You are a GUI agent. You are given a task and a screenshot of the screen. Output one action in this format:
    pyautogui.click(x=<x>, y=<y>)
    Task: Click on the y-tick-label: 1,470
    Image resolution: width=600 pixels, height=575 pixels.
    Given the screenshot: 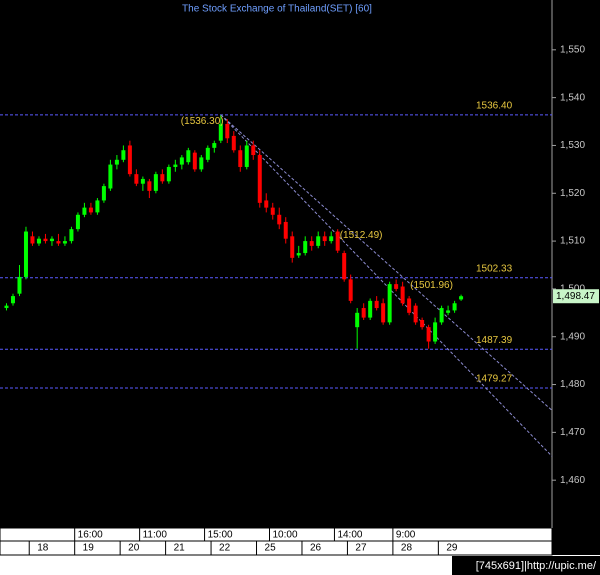 What is the action you would take?
    pyautogui.click(x=572, y=432)
    